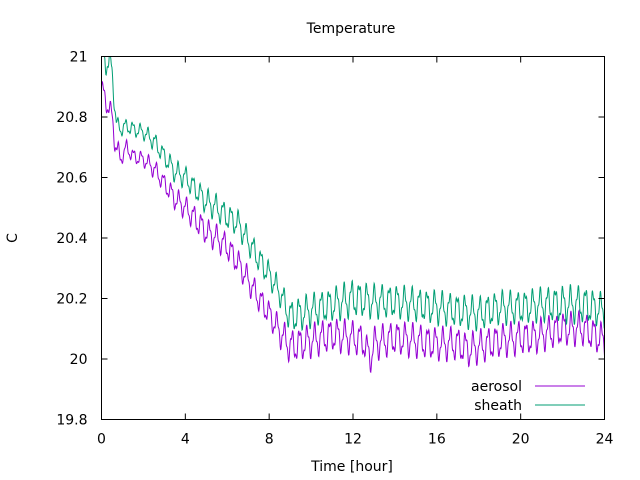 This screenshot has height=480, width=640. Describe the element at coordinates (71, 421) in the screenshot. I see `y-tick-label: 19.8` at that location.